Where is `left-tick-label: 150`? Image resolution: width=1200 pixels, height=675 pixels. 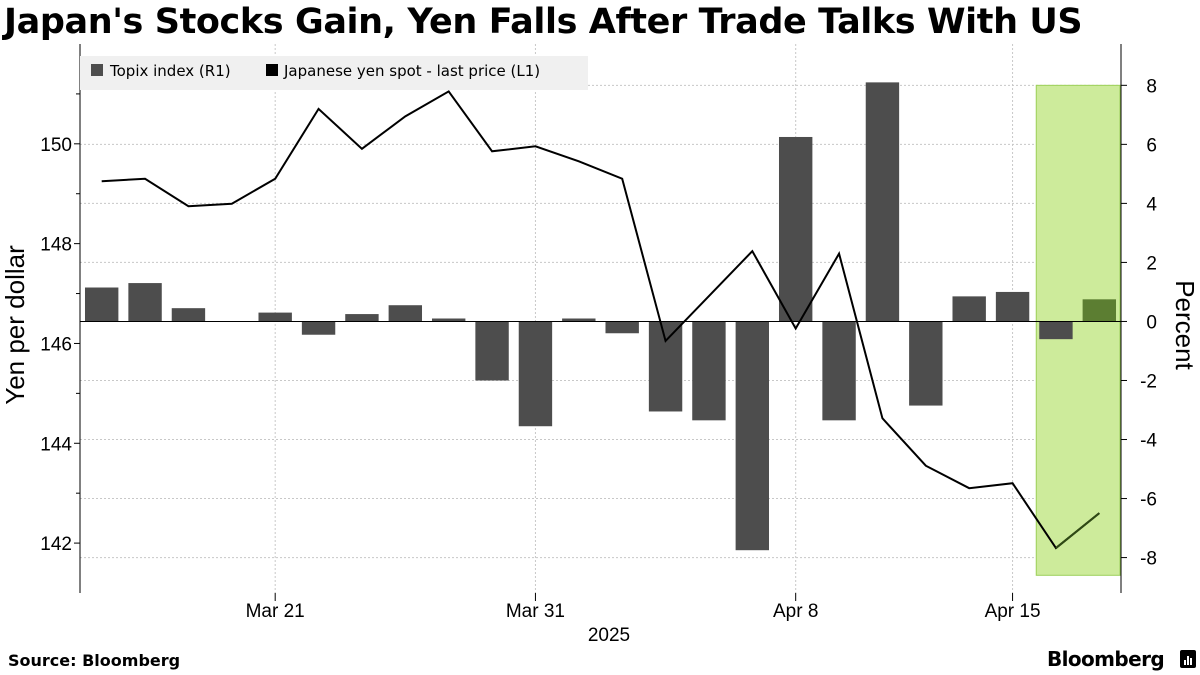 left-tick-label: 150 is located at coordinates (56, 145).